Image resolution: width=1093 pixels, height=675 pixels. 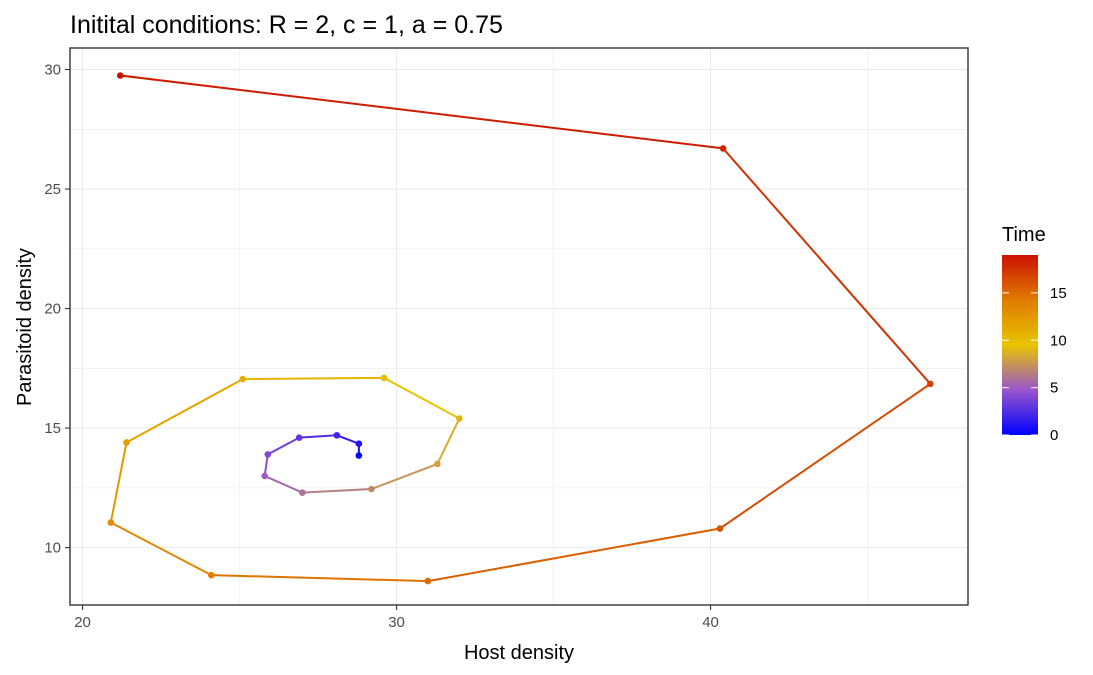 I want to click on x-tick-label: 40, so click(x=710, y=622).